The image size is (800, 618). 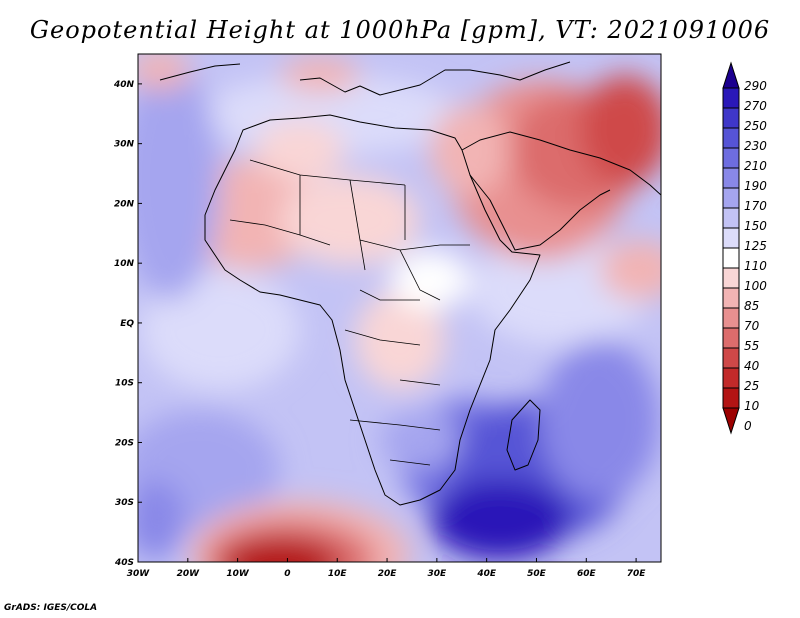 What do you see at coordinates (755, 266) in the screenshot?
I see `colorbar-level-label: 110` at bounding box center [755, 266].